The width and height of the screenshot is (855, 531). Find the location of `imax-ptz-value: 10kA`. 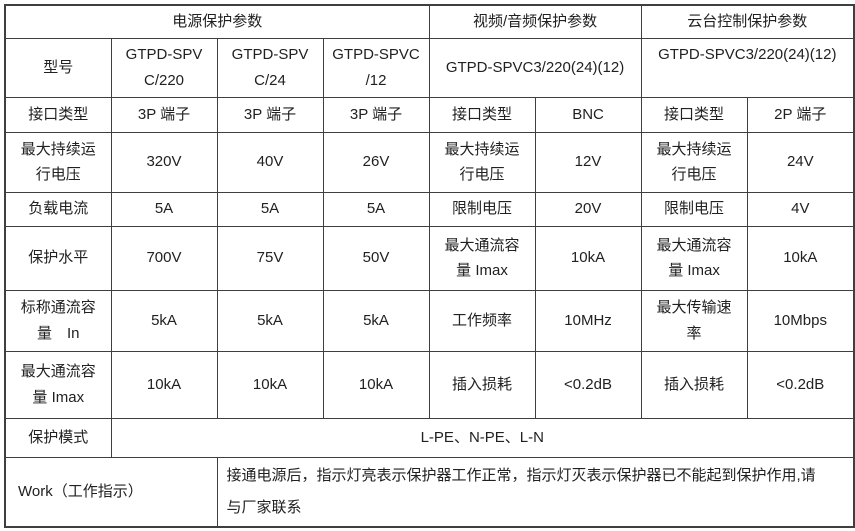

imax-ptz-value: 10kA is located at coordinates (800, 258).